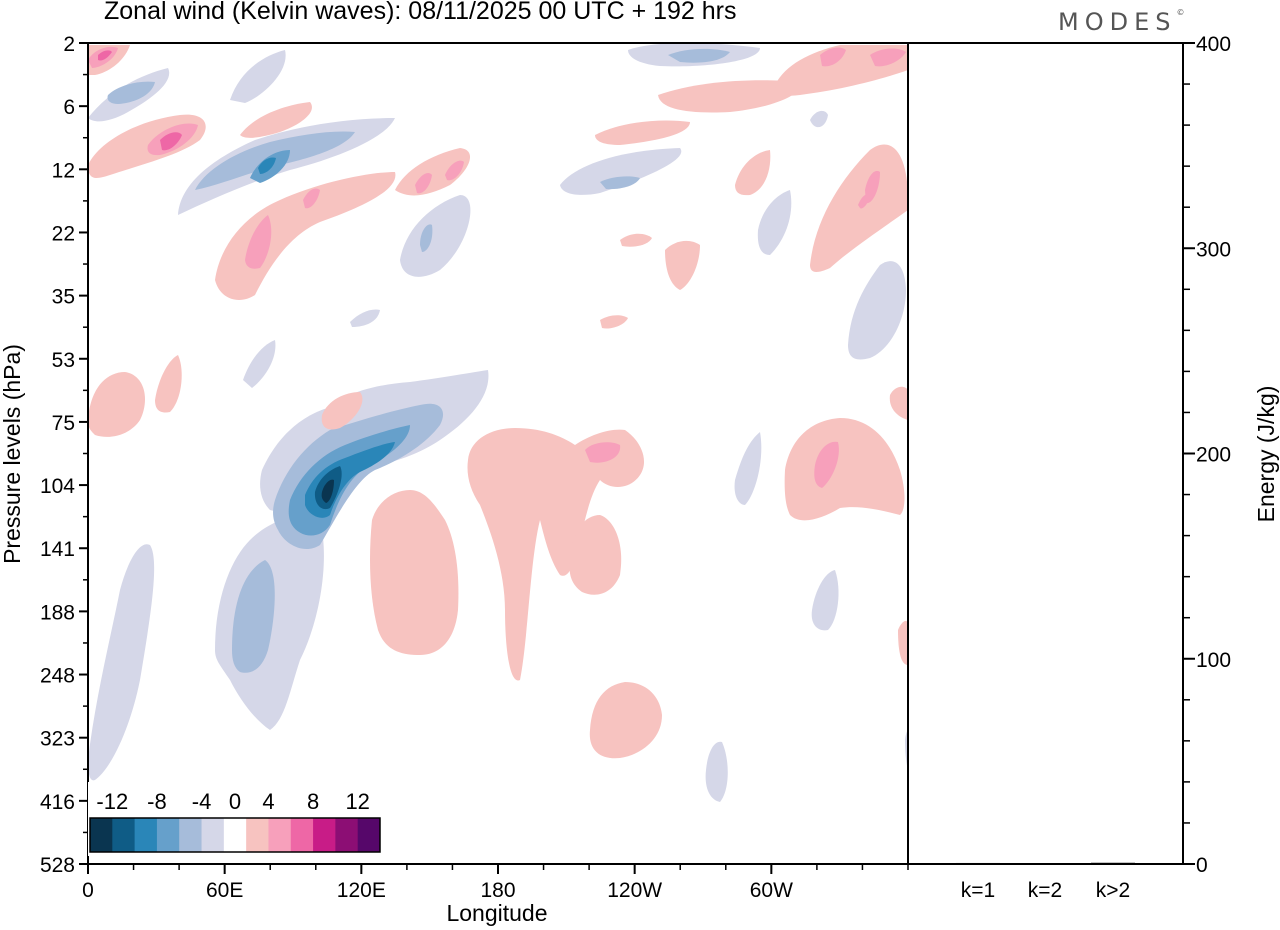  Describe the element at coordinates (497, 890) in the screenshot. I see `x-tick-label: 180` at that location.